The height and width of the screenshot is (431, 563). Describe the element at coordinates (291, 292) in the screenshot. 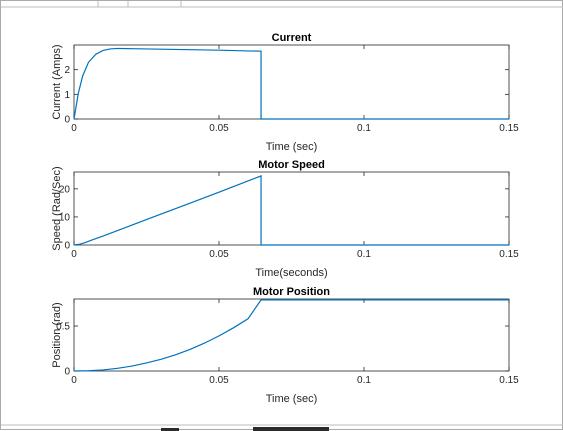

I see `axes-title: Motor Position` at that location.